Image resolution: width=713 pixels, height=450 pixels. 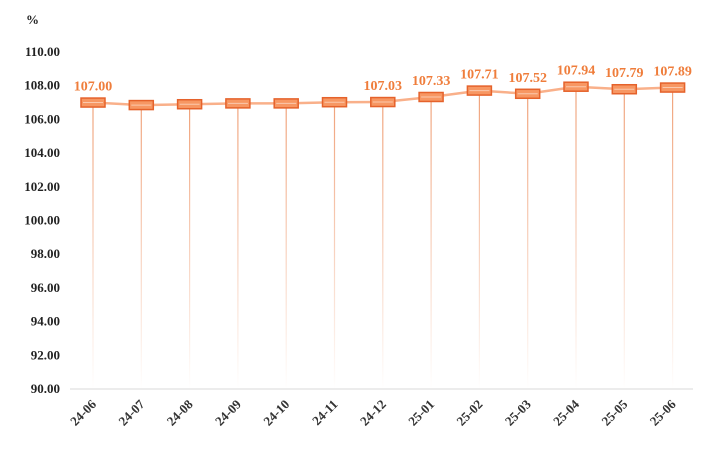 I want to click on data-label: 107.79, so click(x=624, y=73).